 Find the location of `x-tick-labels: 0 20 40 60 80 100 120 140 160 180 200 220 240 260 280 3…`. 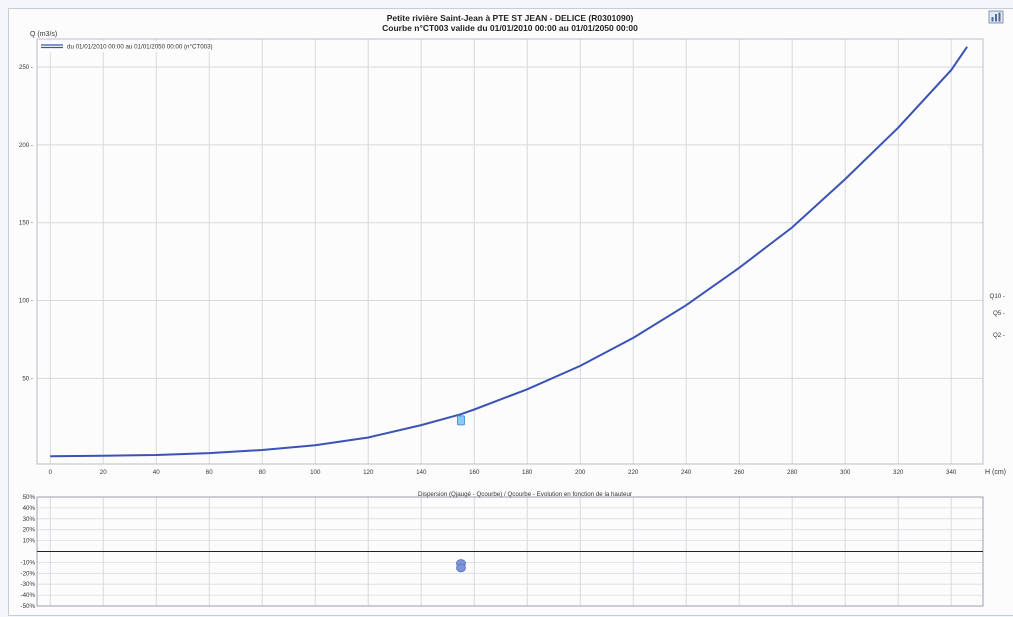

x-tick-labels: 0 20 40 60 80 100 120 140 160 180 200 220 240 260 280 3… is located at coordinates (503, 472).